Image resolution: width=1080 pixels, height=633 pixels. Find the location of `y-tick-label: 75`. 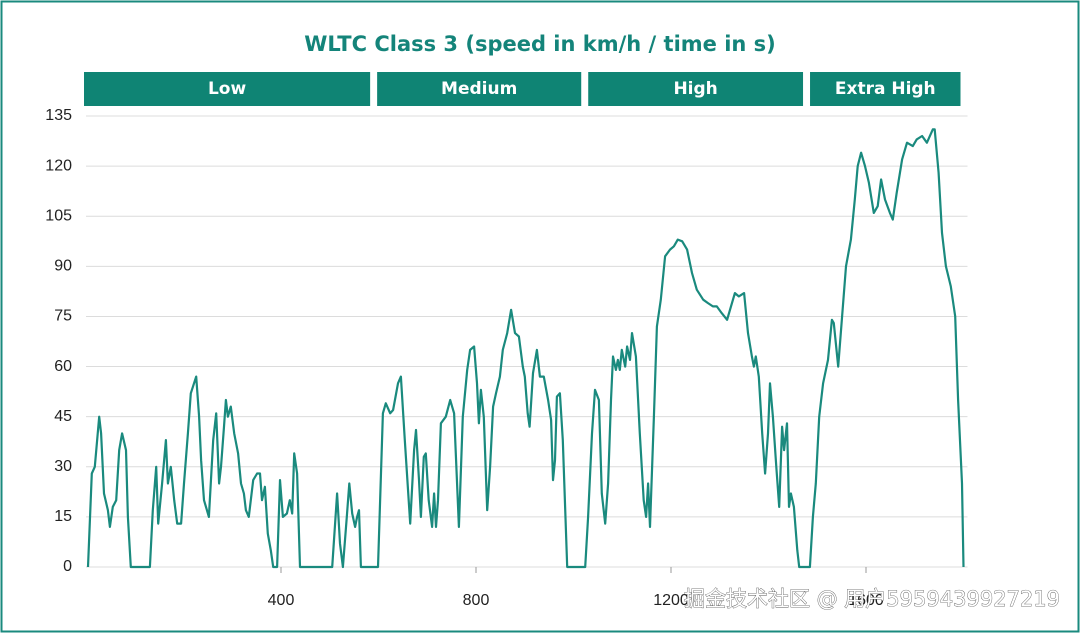

y-tick-label: 75 is located at coordinates (63, 316).